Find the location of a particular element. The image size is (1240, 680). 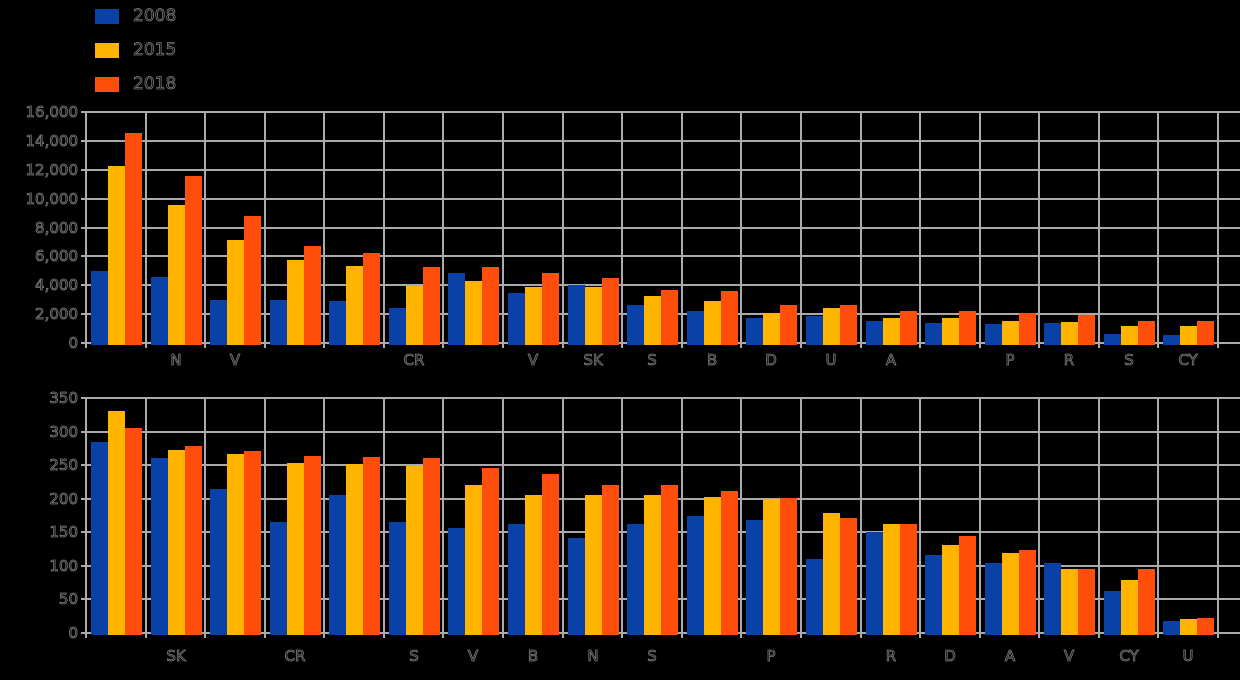

y-tick-label: 12,000 is located at coordinates (51, 170).